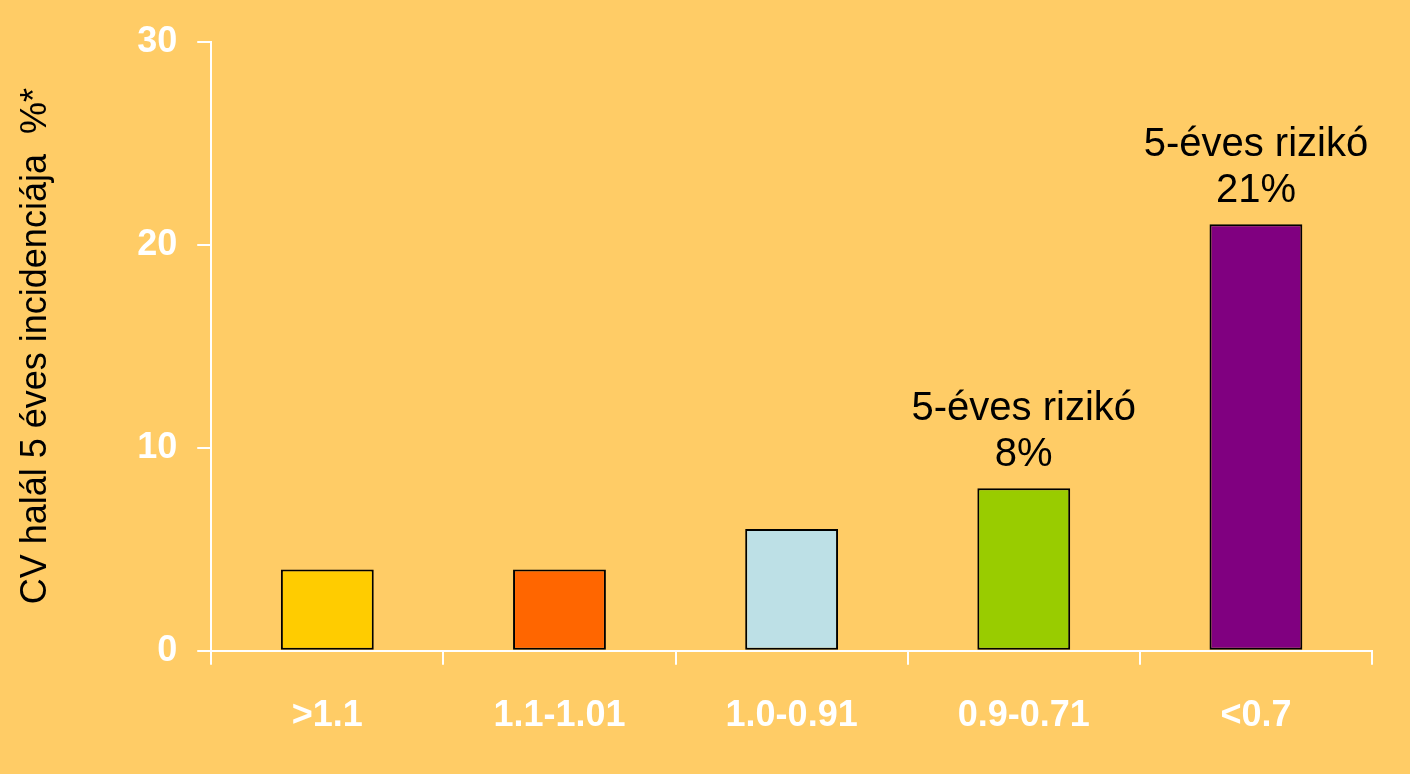 This screenshot has height=774, width=1410. I want to click on y-tick-label: 20, so click(157, 242).